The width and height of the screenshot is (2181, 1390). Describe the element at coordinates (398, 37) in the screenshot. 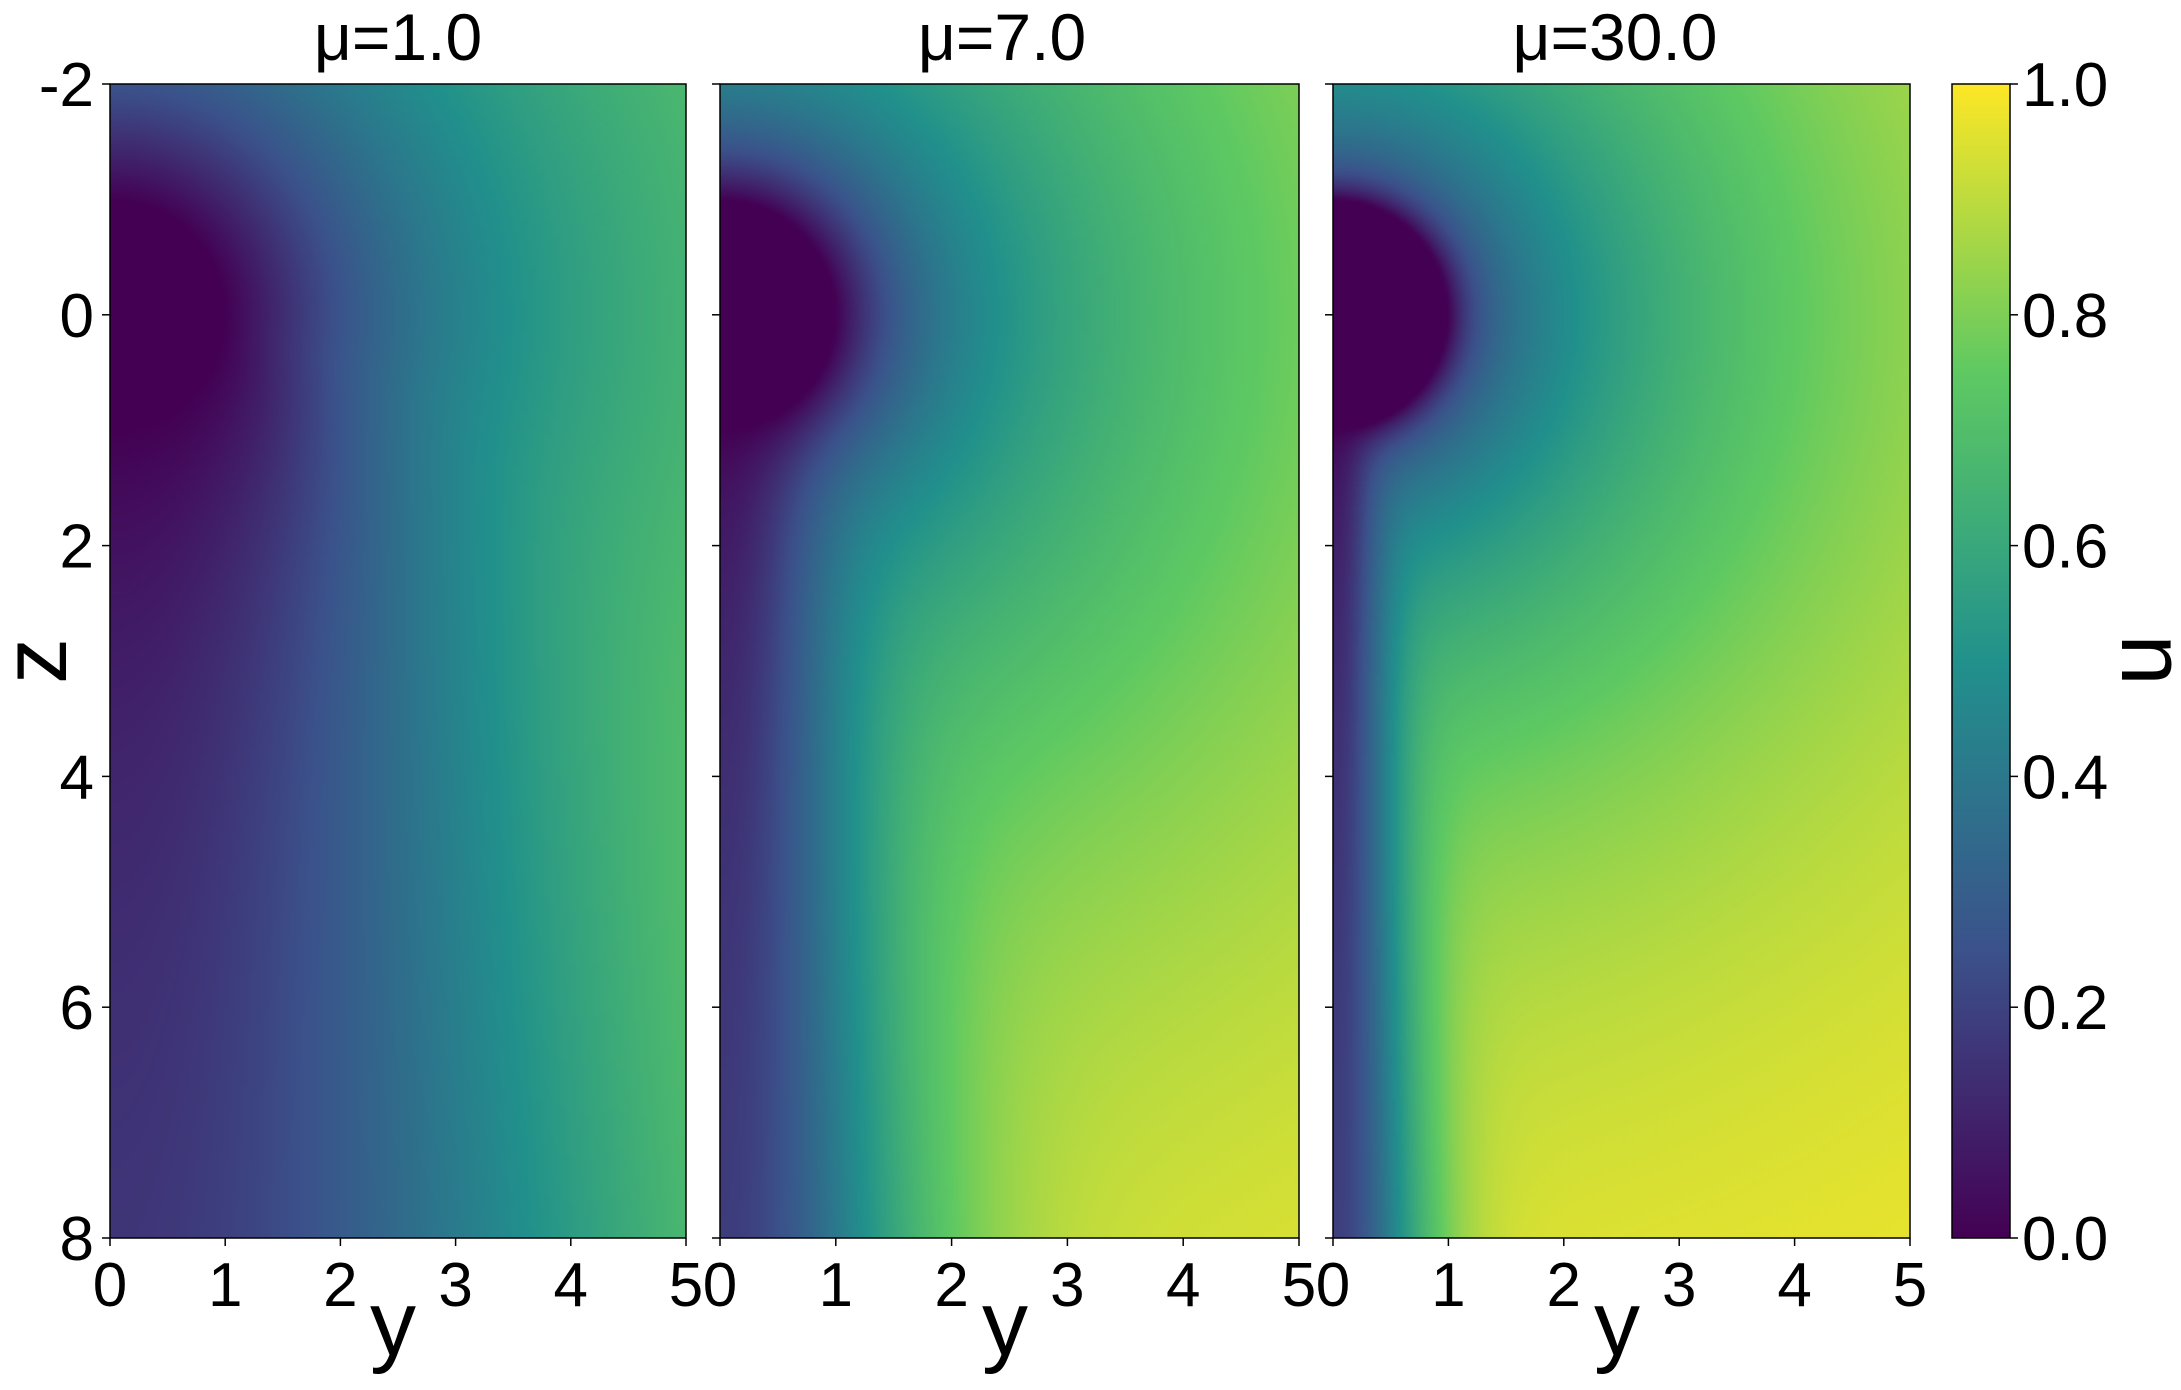

I see `panel-title: μ=1.0` at that location.